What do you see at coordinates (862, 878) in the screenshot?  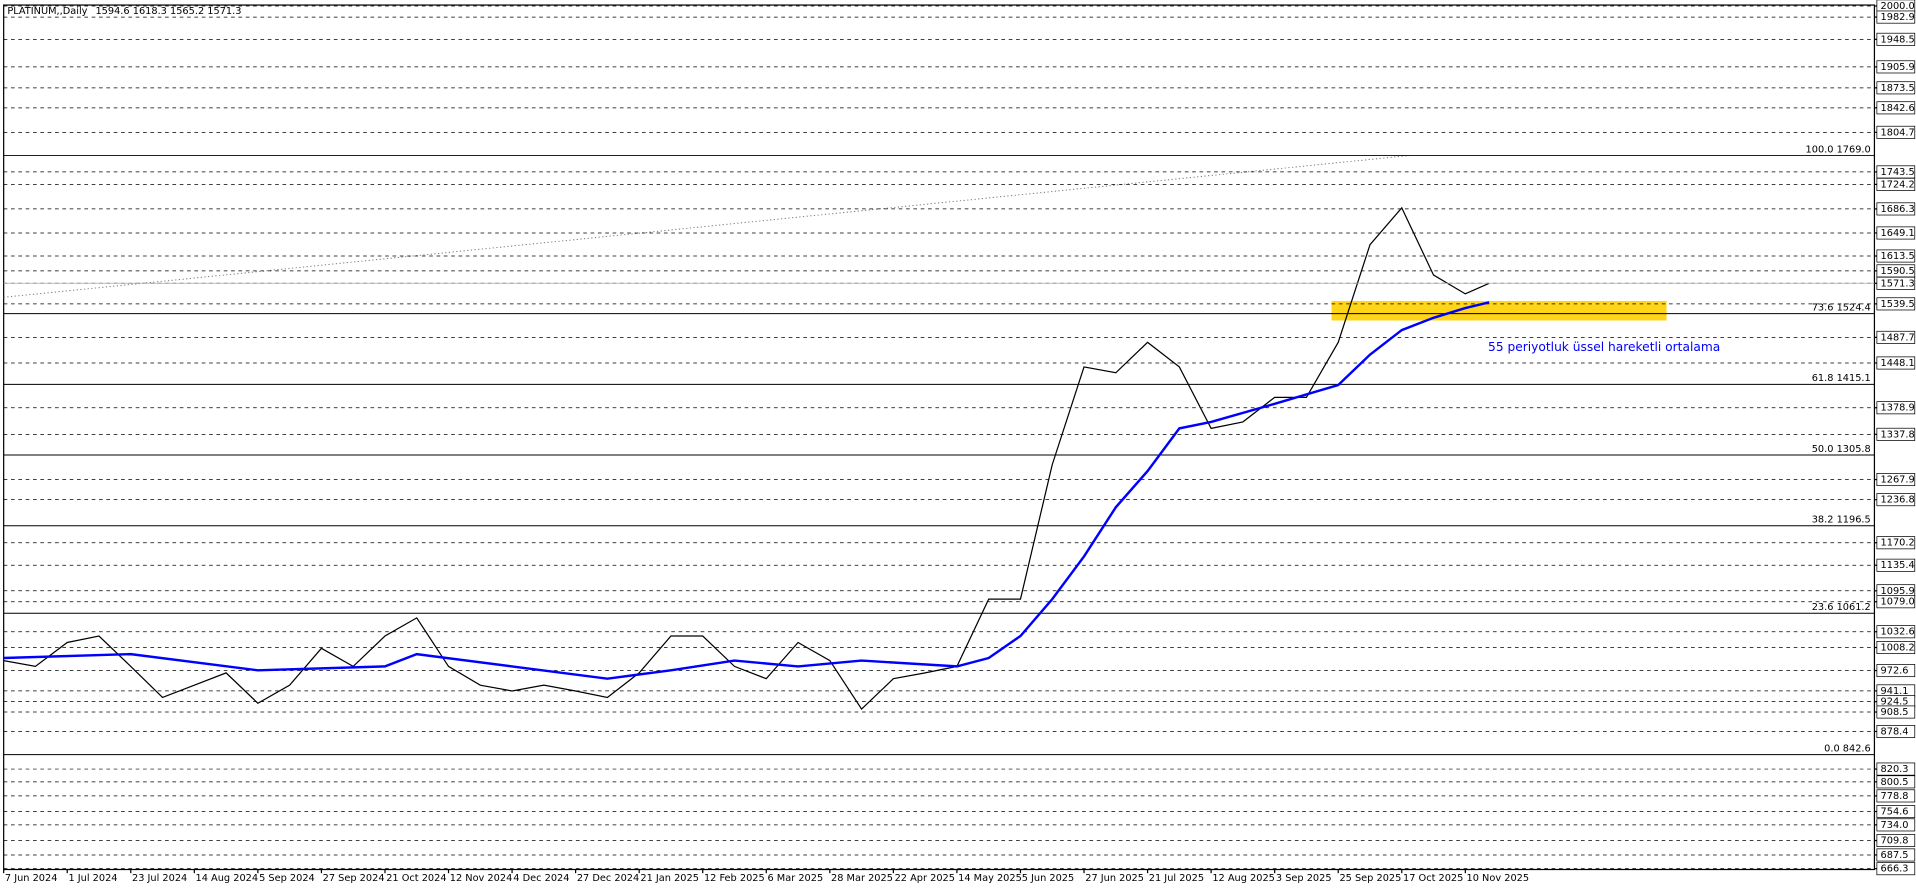 I see `x-tick-label: 28 Mar 2025` at bounding box center [862, 878].